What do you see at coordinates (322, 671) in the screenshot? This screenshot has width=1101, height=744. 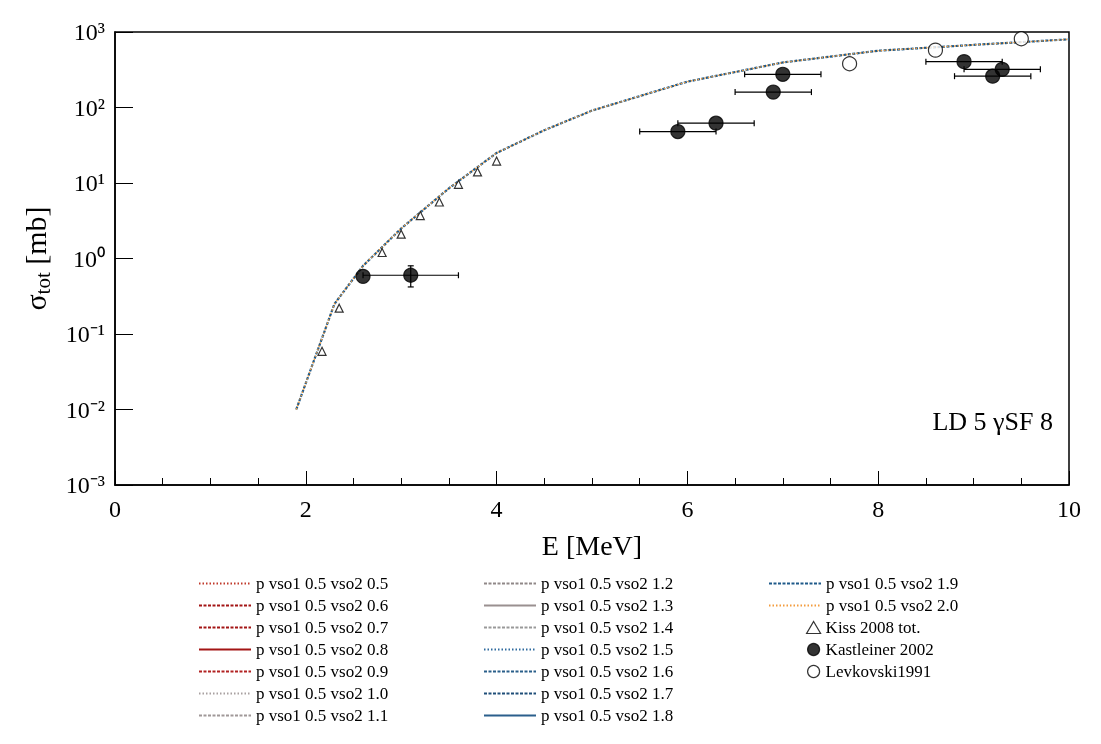 I see `legend-label: p vso1 0.5 vso2 0.9` at bounding box center [322, 671].